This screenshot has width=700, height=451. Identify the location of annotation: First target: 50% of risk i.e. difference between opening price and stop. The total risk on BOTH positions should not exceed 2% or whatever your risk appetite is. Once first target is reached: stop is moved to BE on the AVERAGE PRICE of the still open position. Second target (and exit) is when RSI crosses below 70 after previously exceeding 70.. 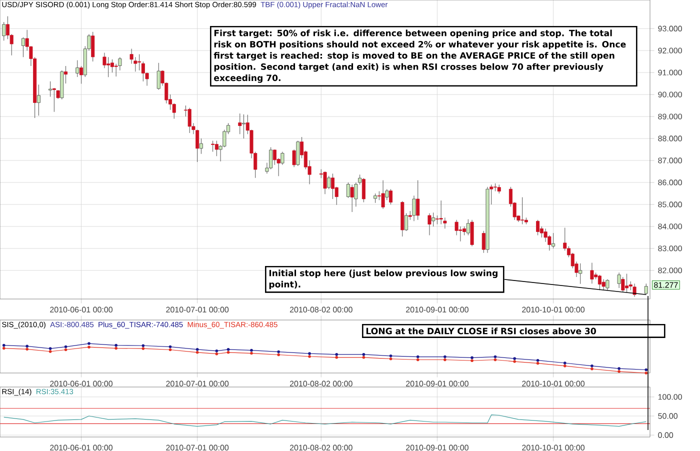
(420, 56).